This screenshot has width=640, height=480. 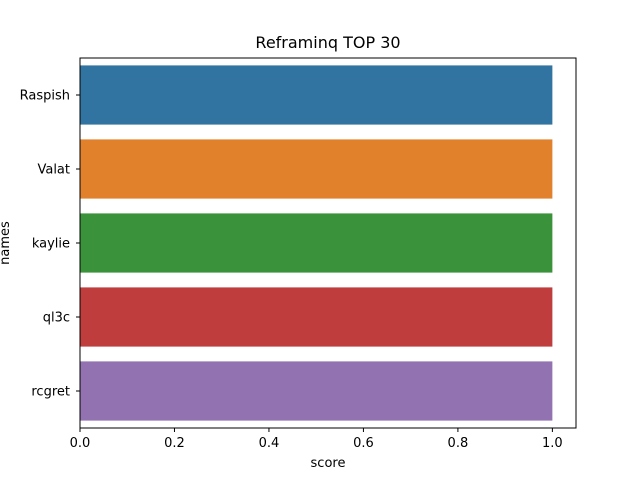 What do you see at coordinates (45, 96) in the screenshot?
I see `y-tick-label: Raspish` at bounding box center [45, 96].